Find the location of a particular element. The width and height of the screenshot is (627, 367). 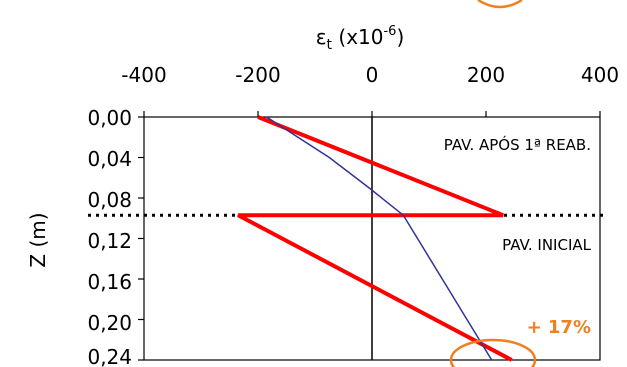

y-tick-label: 0,08 is located at coordinates (109, 200).